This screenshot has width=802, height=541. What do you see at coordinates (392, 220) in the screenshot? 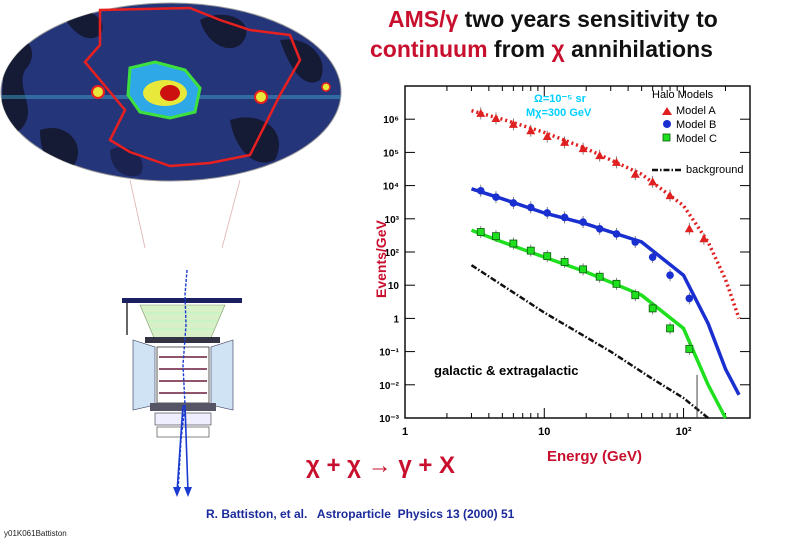
I see `y-tick-label: 10³` at bounding box center [392, 220].